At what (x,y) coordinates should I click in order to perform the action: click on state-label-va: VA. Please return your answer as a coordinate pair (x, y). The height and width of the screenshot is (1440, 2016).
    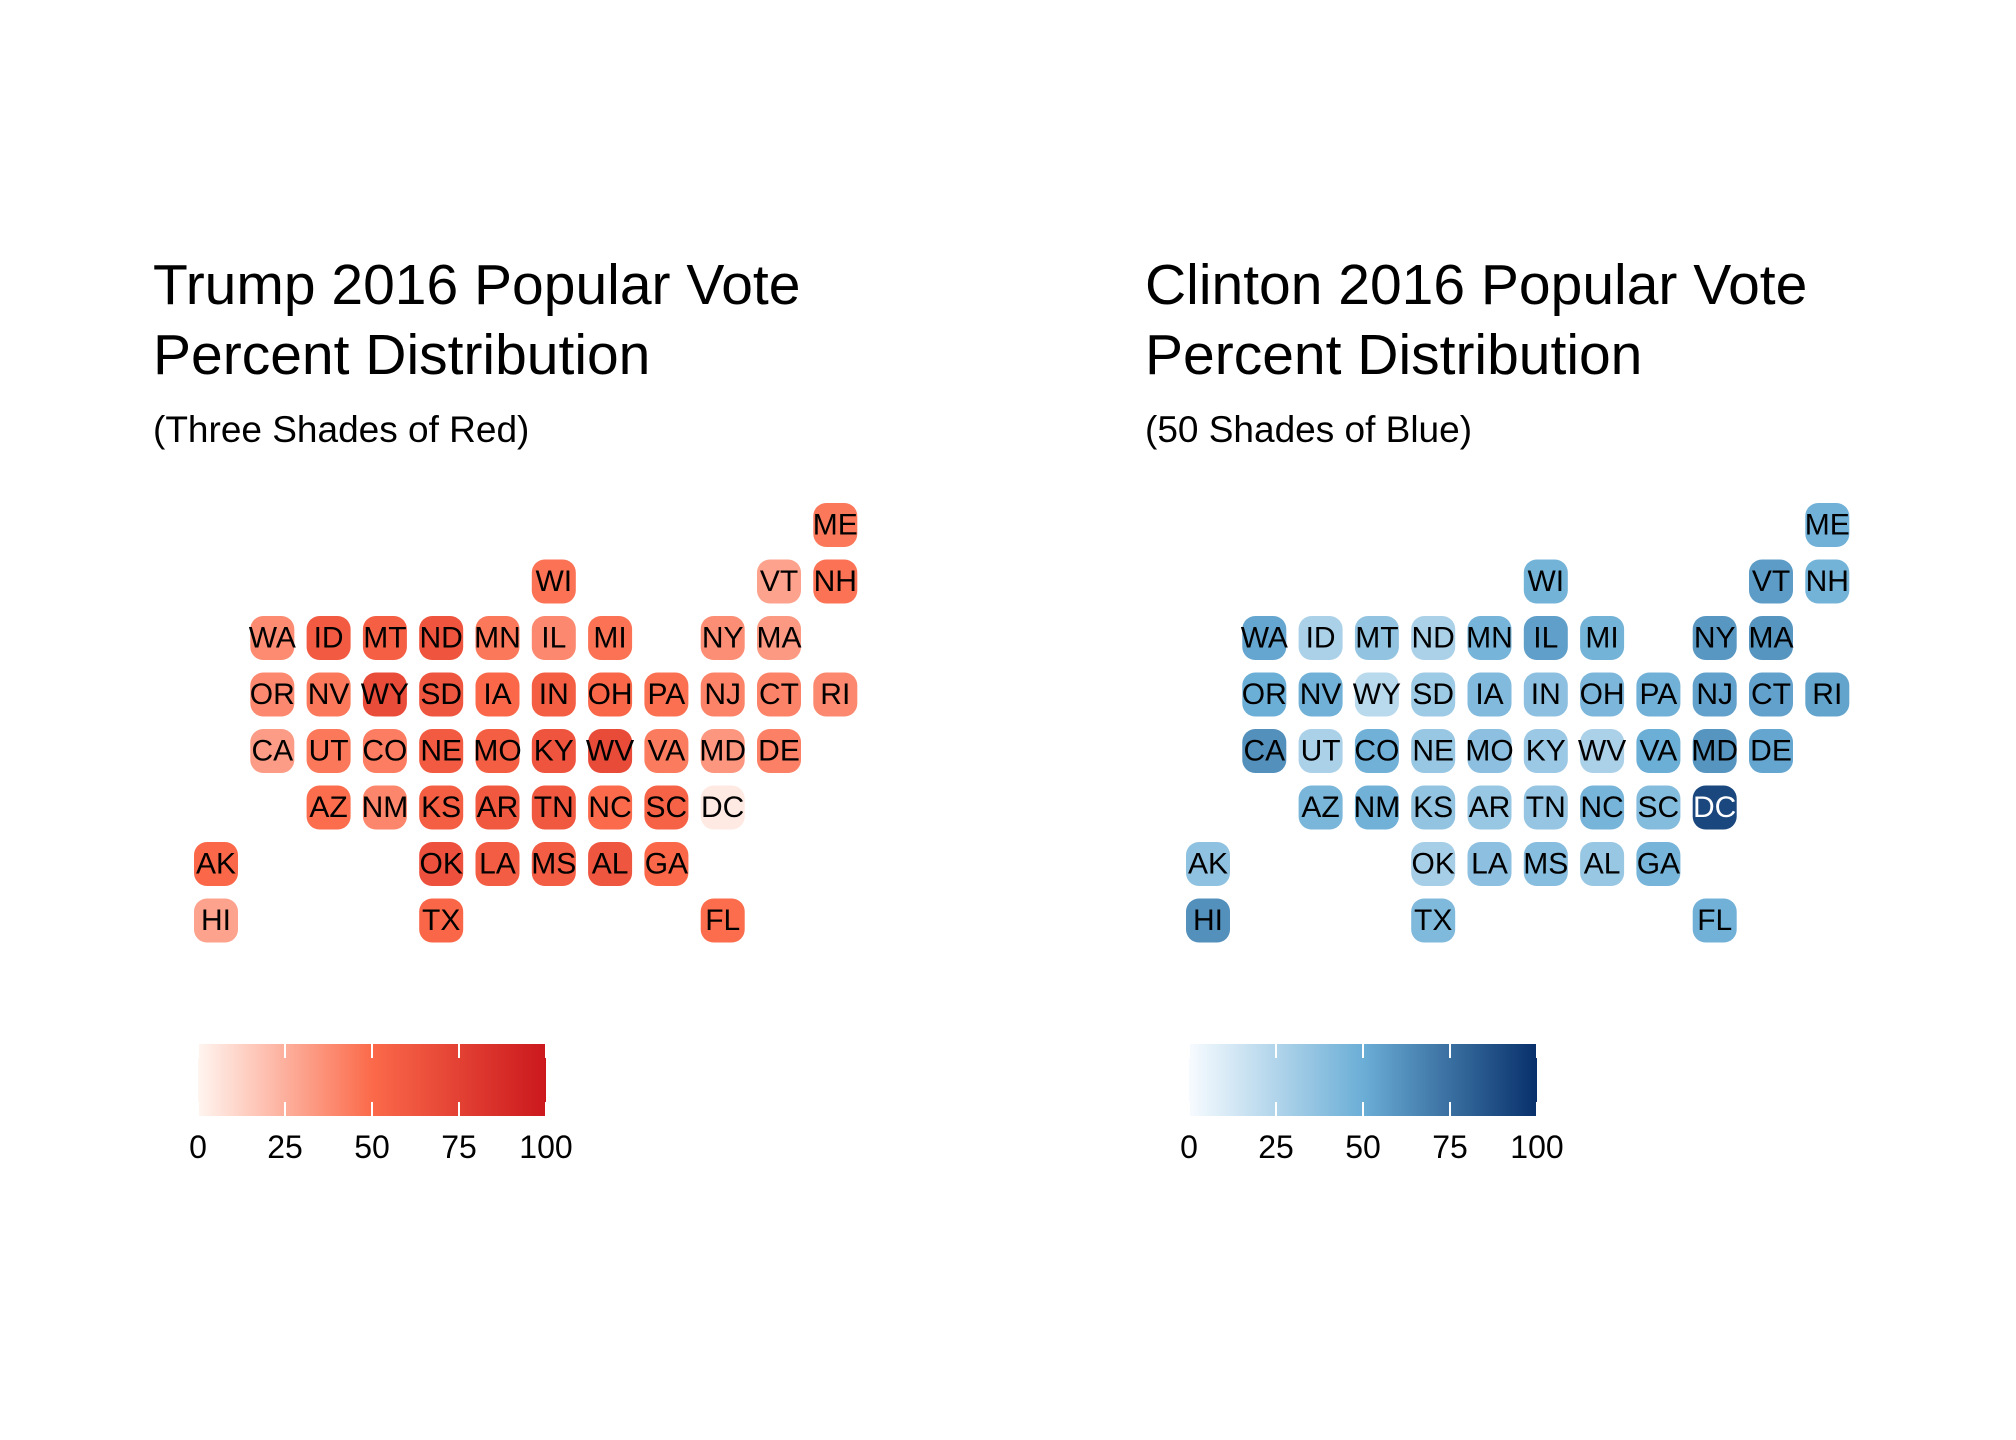
    Looking at the image, I should click on (667, 751).